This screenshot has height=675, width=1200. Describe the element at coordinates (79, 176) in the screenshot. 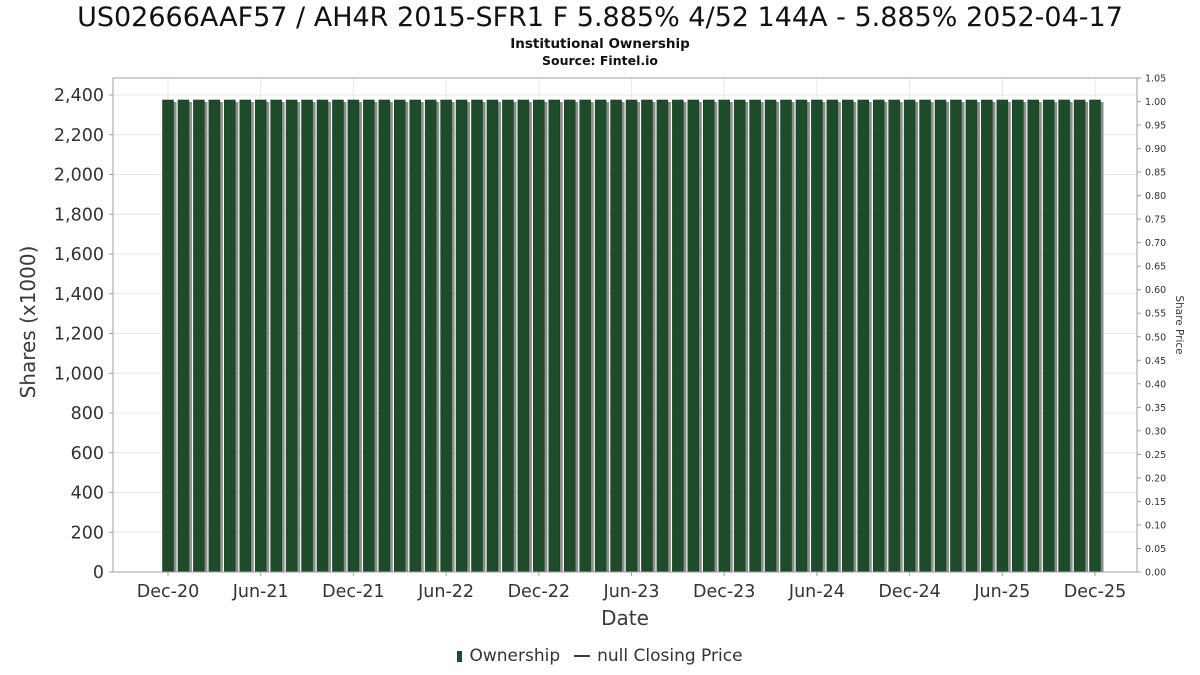

I see `svg-text: 2,000` at that location.